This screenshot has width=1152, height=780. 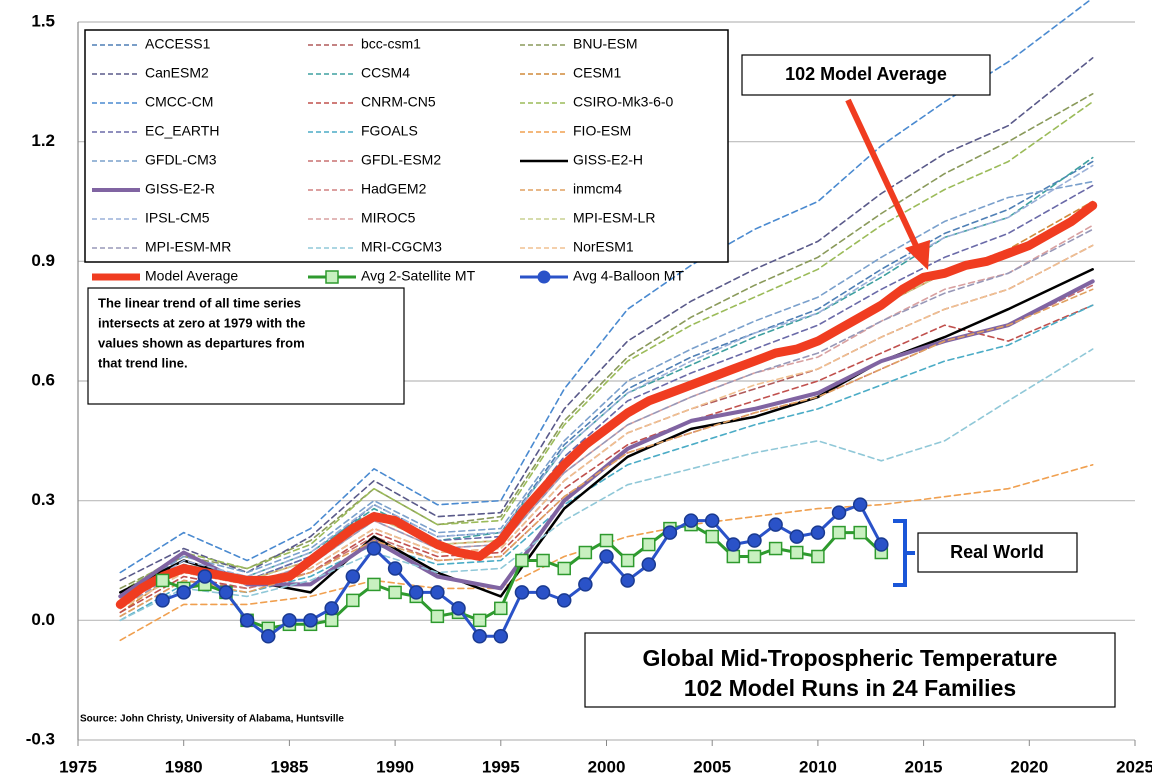 What do you see at coordinates (850, 658) in the screenshot?
I see `chart-title: Global Mid-Tropospheric Temperature` at bounding box center [850, 658].